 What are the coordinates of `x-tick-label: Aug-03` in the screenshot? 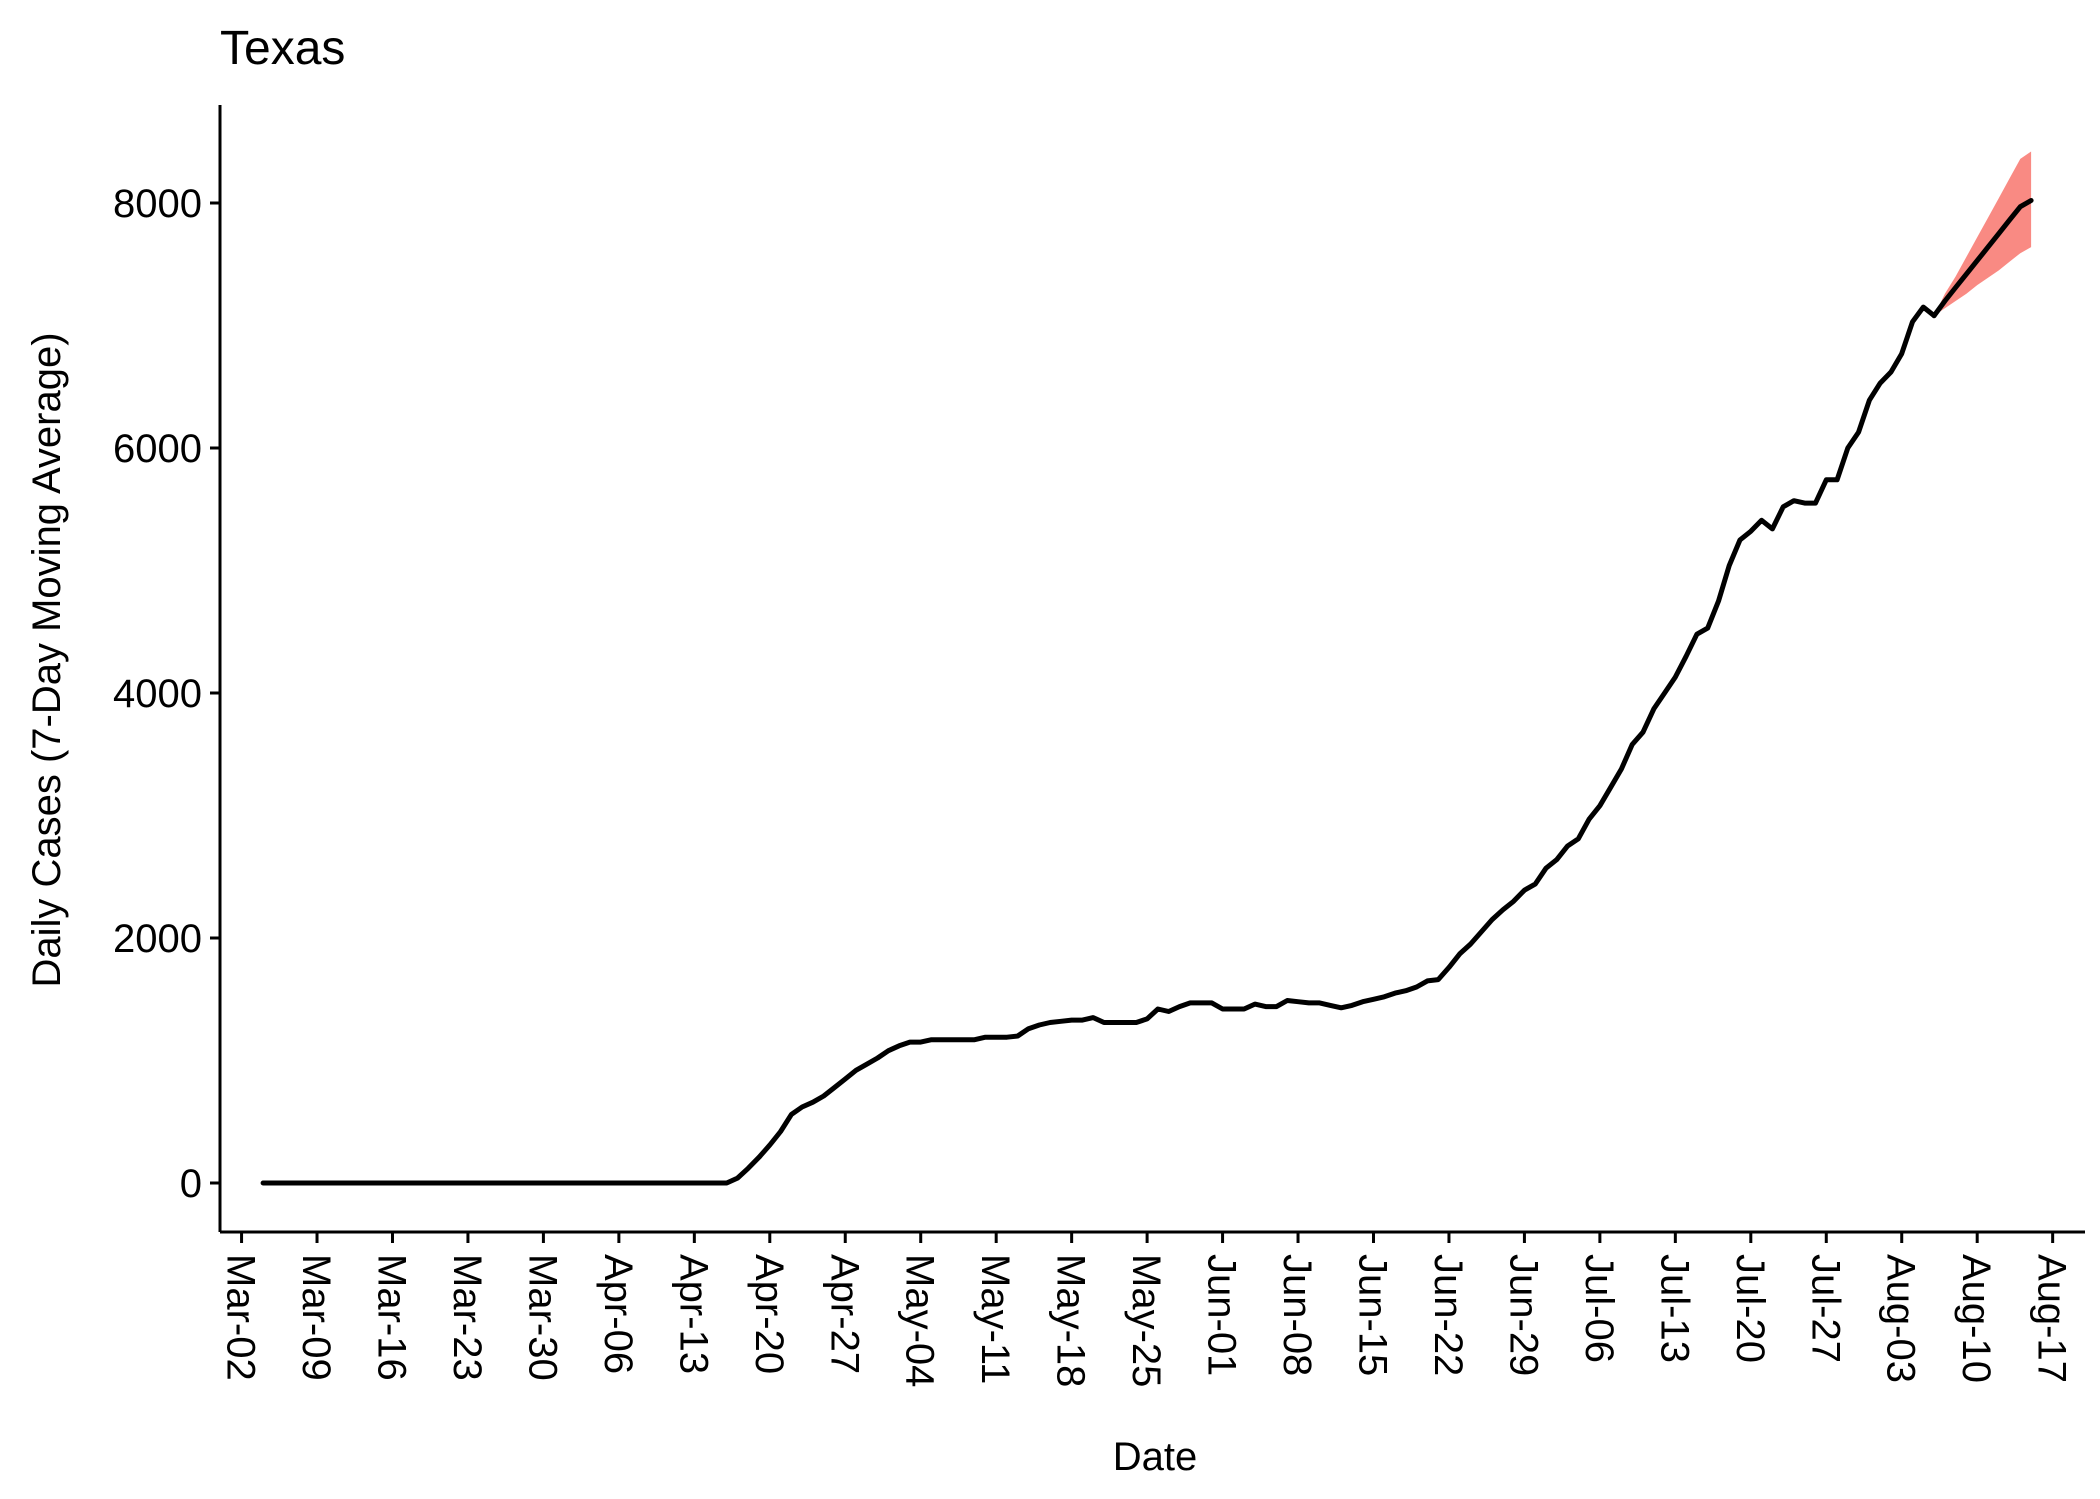 It's located at (1901, 1318).